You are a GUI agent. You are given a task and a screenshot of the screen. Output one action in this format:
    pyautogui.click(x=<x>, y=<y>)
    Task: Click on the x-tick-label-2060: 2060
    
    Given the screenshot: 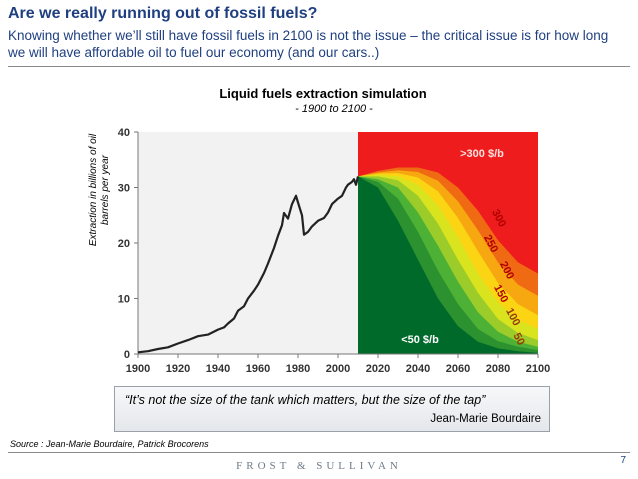 What is the action you would take?
    pyautogui.click(x=458, y=369)
    